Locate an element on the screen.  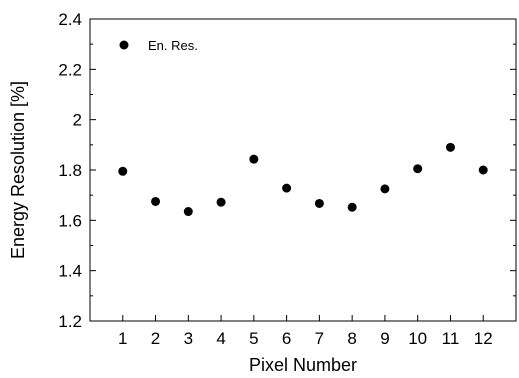
y-tick-label: 1.6 is located at coordinates (70, 220).